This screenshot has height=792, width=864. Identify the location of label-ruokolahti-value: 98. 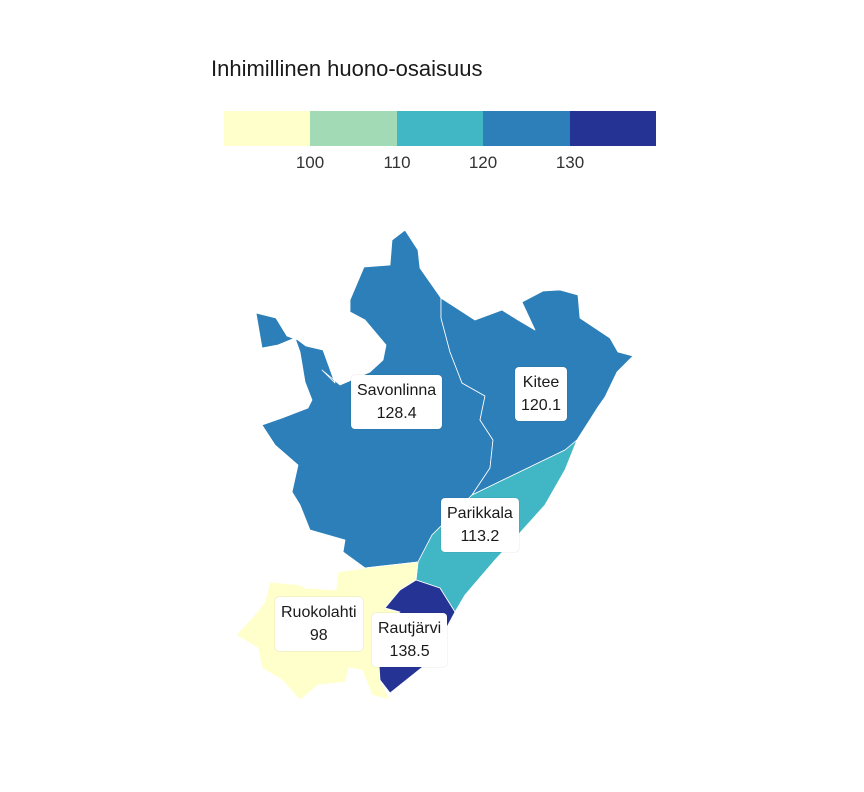
(318, 635).